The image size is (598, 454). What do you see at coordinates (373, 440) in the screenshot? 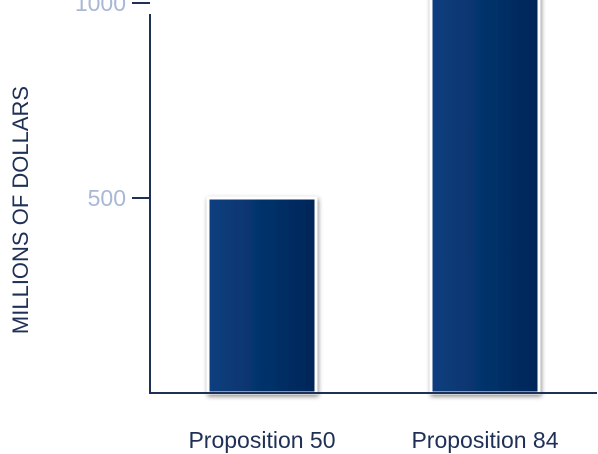
I see `x-axis-categories: Proposition 50 Proposition 84` at bounding box center [373, 440].